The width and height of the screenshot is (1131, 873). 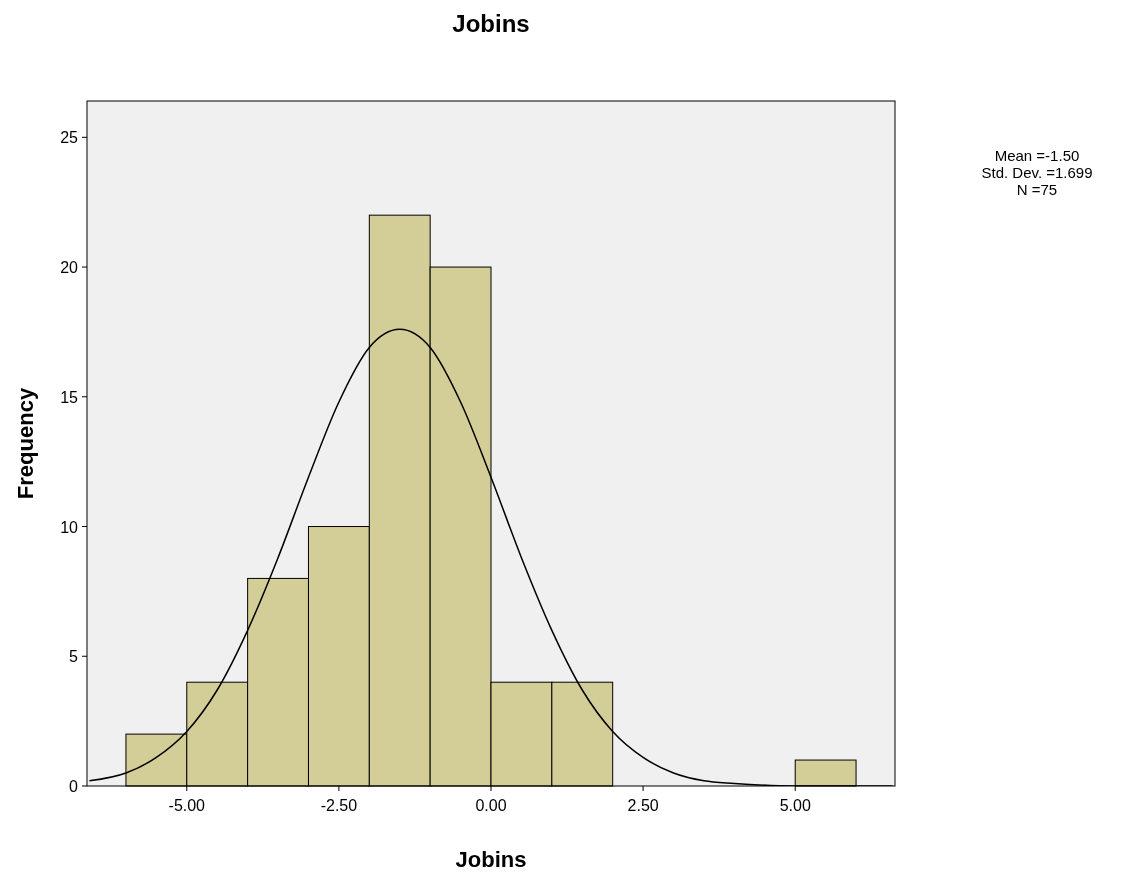 What do you see at coordinates (339, 805) in the screenshot?
I see `x-tick-label: -2.50` at bounding box center [339, 805].